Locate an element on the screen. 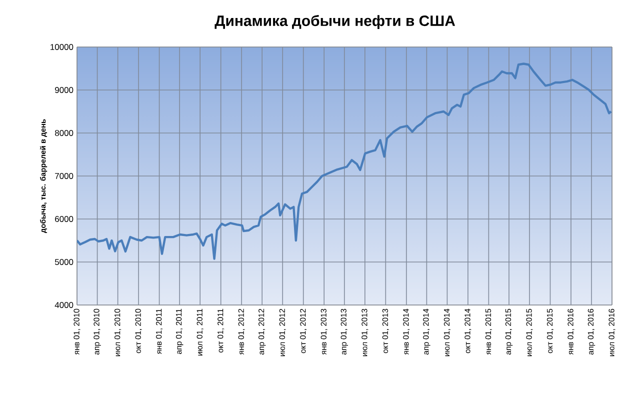 This screenshot has height=393, width=620. y-tick-label: 6000 is located at coordinates (64, 219).